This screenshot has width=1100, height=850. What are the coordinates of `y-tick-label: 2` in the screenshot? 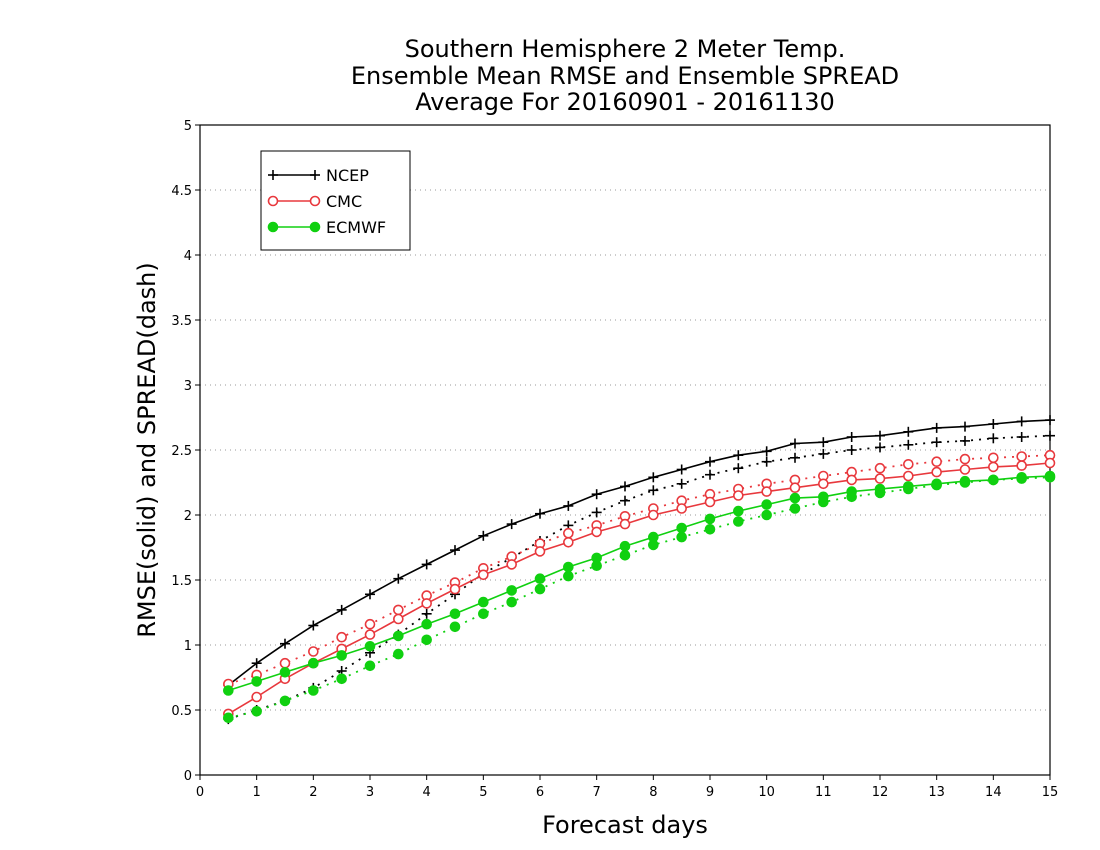 It's located at (188, 516).